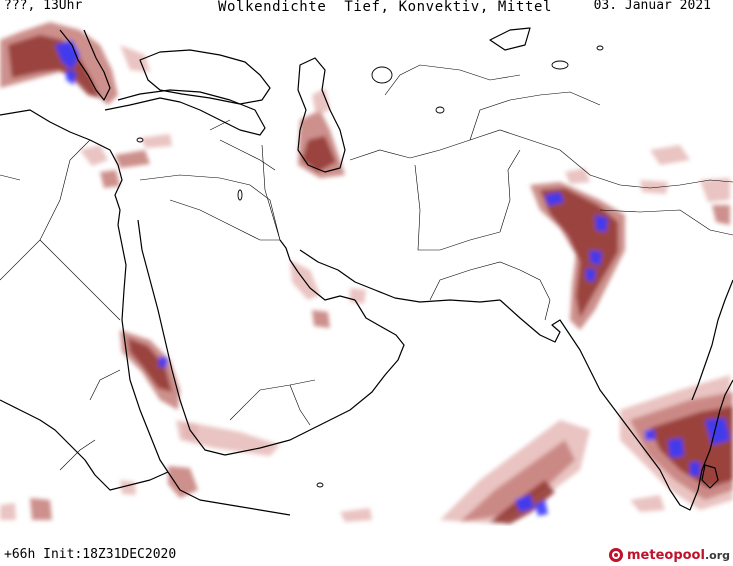 The image size is (733, 566). I want to click on map-title: Wolkendichte Tief, Konvektiv, Mittel, so click(385, 7).